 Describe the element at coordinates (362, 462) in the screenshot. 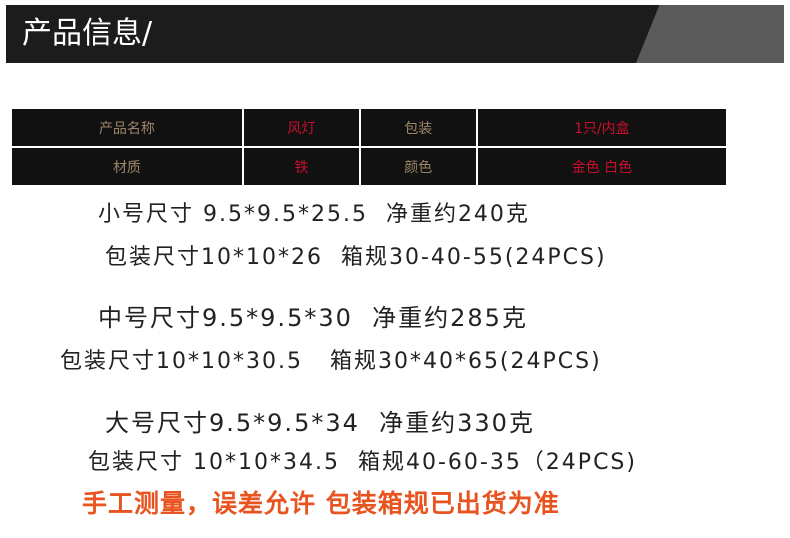

I see `spec-line: 包装尺寸 10*10*34.5 箱规40-60-35（24PCS)` at that location.